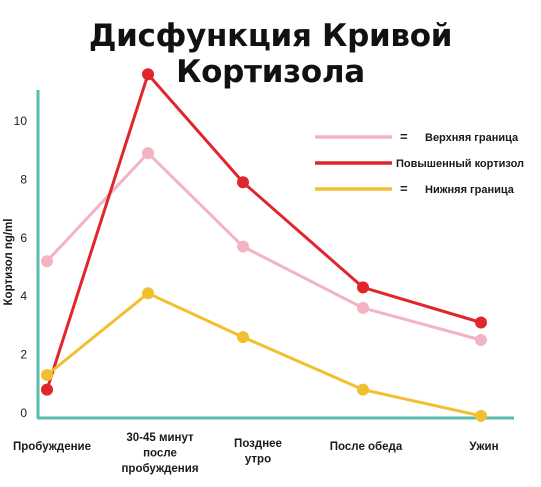 Image resolution: width=541 pixels, height=487 pixels. I want to click on x-category-label-line: утро, so click(258, 460).